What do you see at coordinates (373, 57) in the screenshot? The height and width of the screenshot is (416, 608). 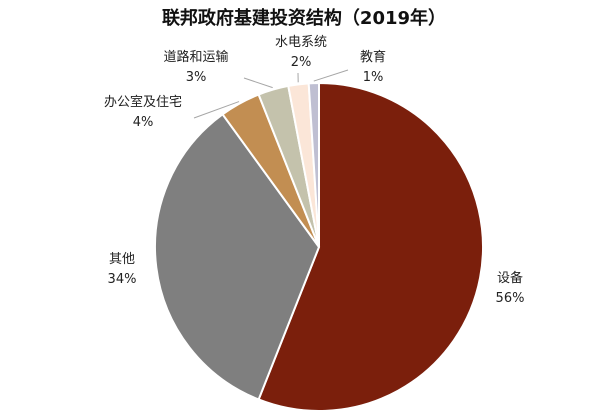 I see `slice-label-5: 教育` at bounding box center [373, 57].